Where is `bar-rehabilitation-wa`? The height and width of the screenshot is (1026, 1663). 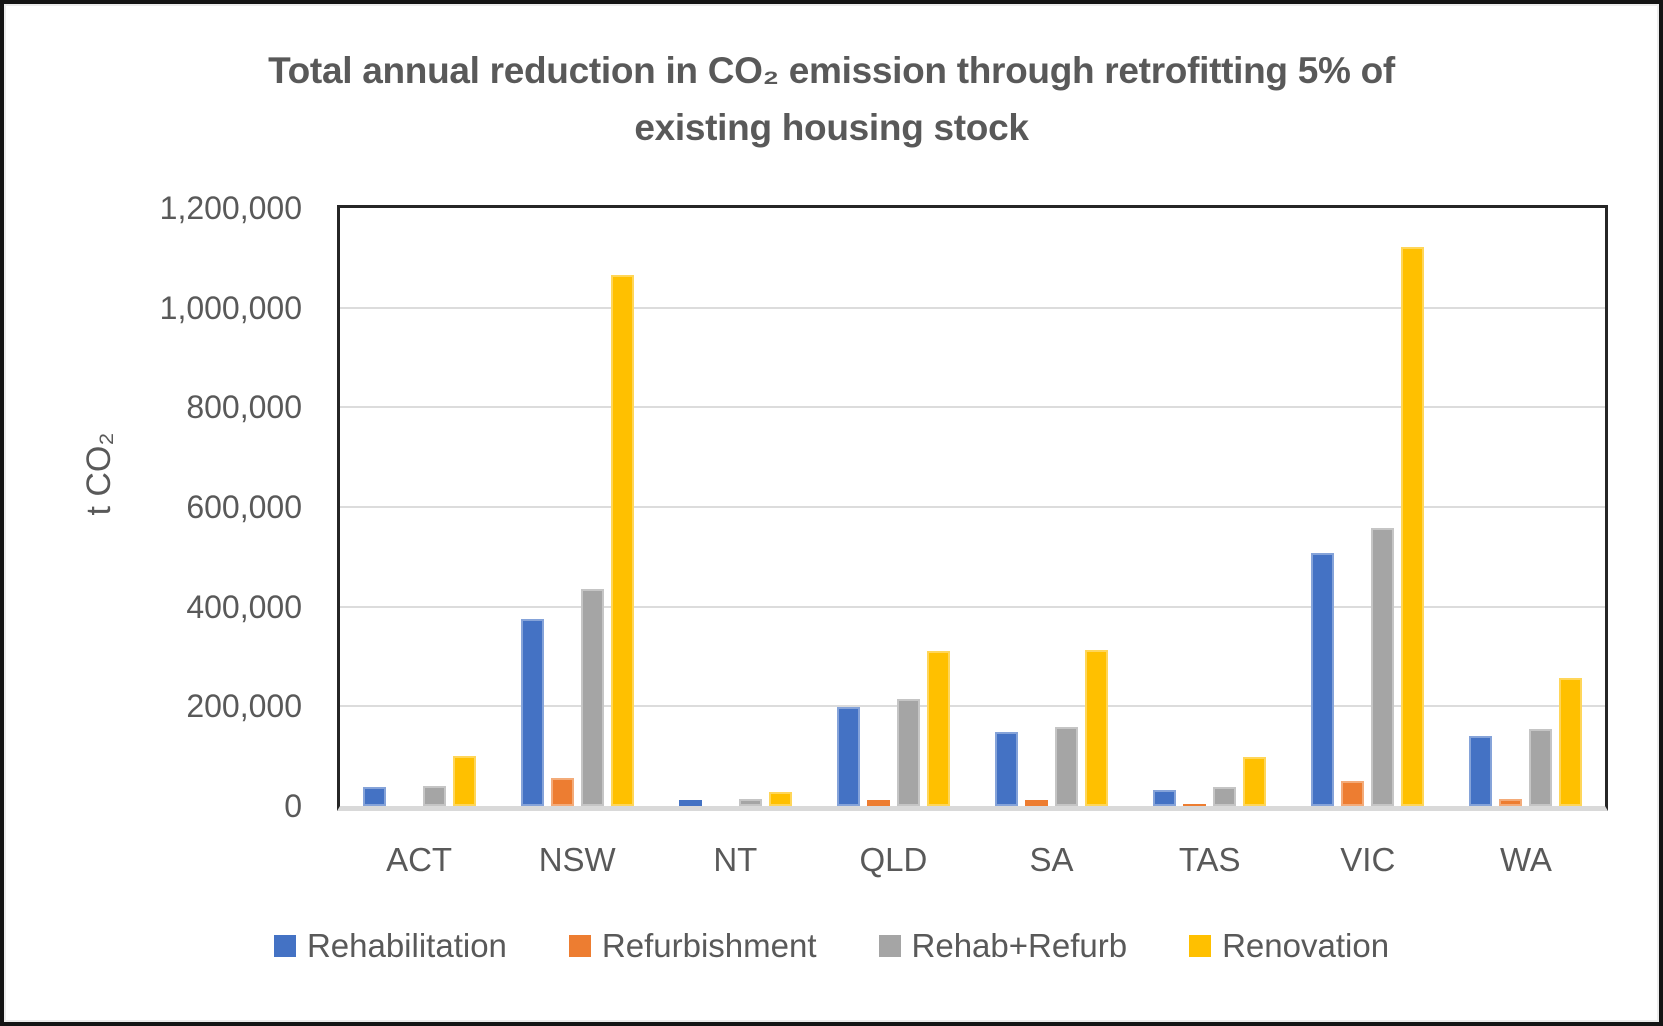
bar-rehabilitation-wa is located at coordinates (1481, 770).